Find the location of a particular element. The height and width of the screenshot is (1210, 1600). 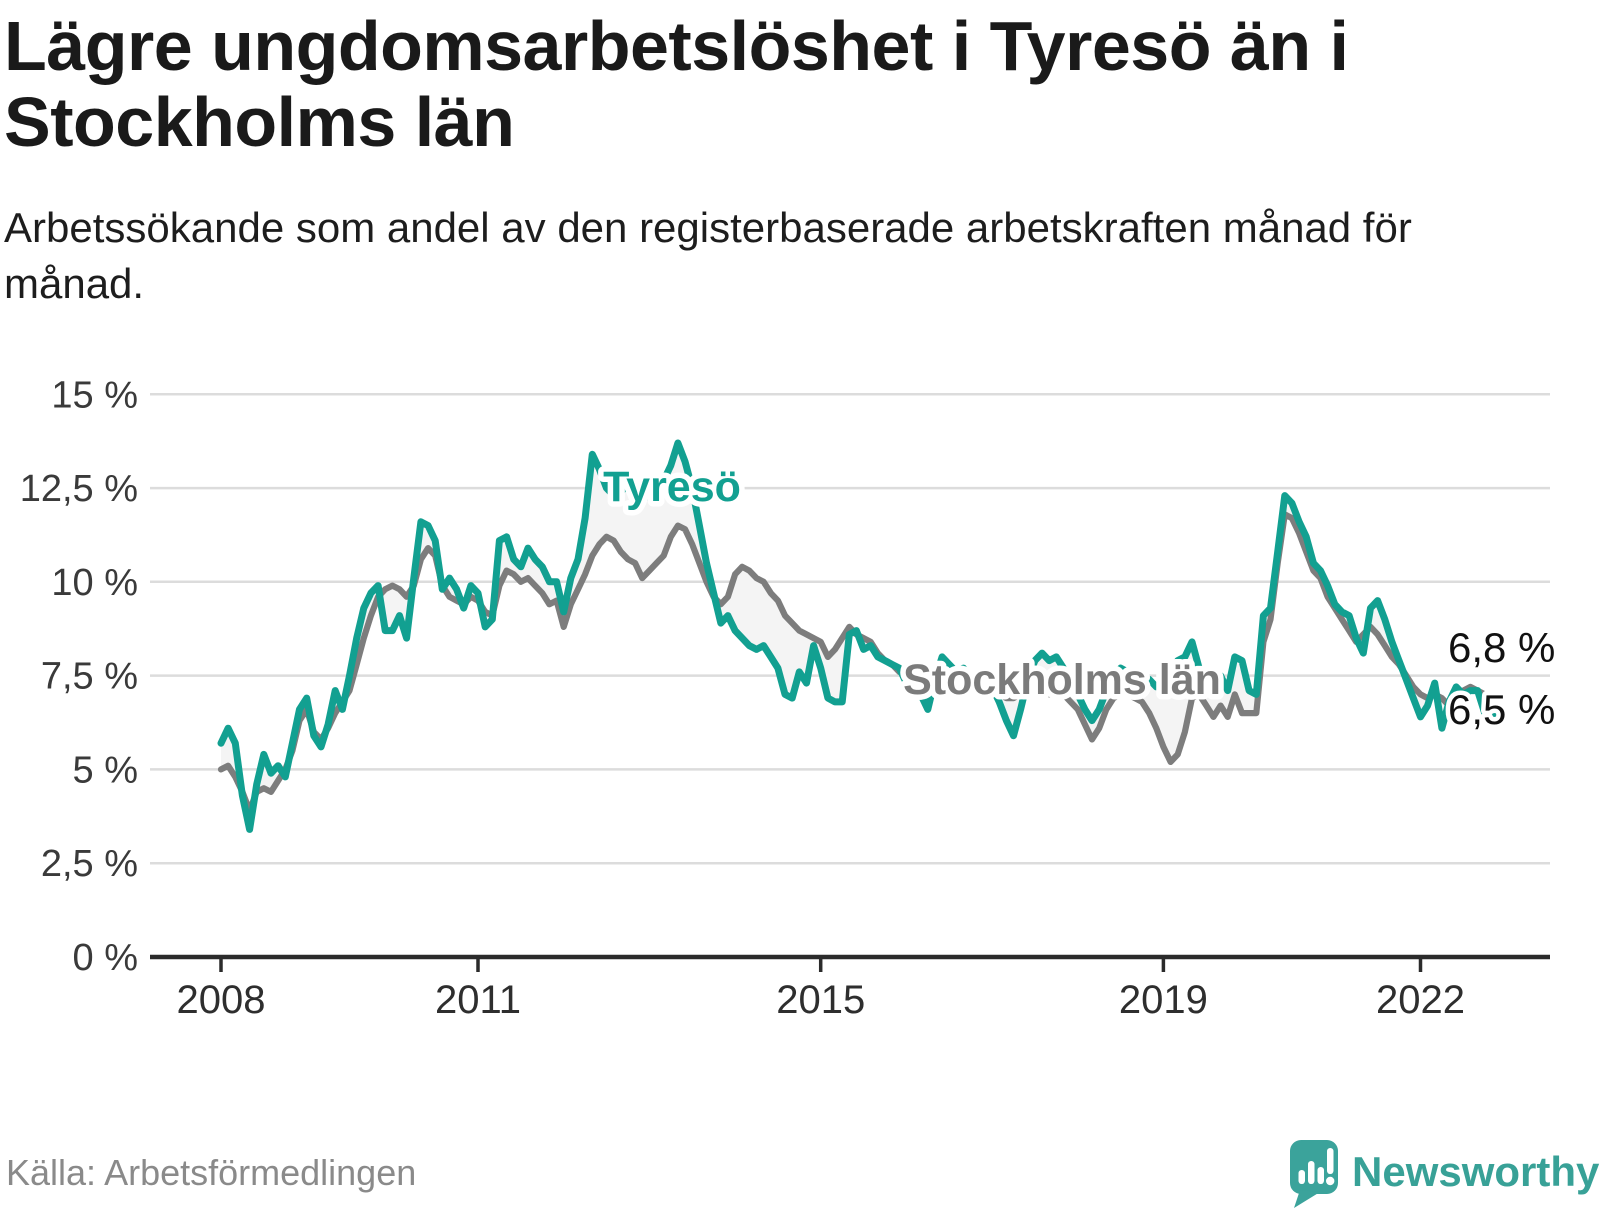

series-label-stockholms-lan: Stockholms län is located at coordinates (1062, 680).